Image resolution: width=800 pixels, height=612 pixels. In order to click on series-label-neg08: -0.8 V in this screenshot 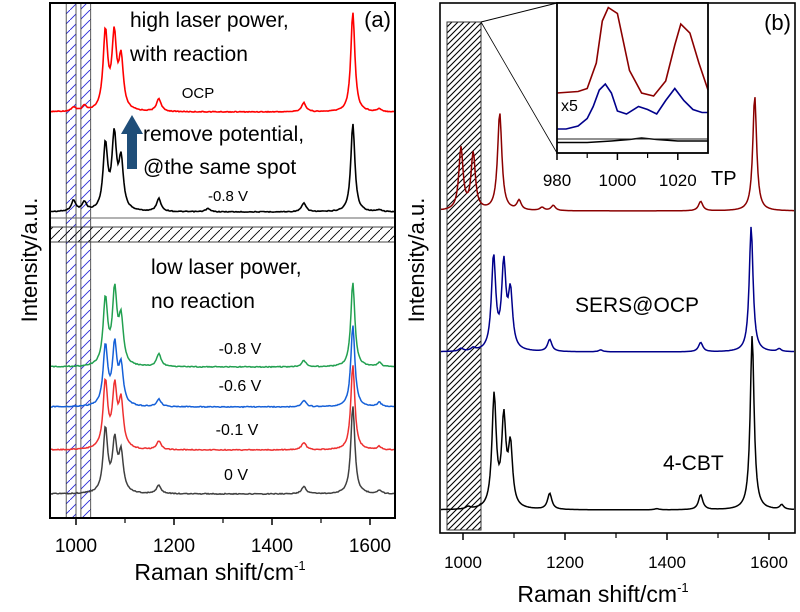, I will do `click(240, 349)`.